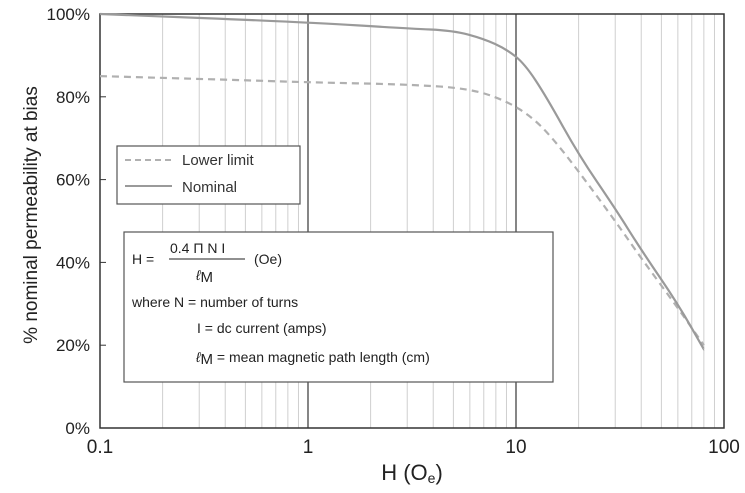  I want to click on y-axis-title: % nominal permeability at bias, so click(31, 215).